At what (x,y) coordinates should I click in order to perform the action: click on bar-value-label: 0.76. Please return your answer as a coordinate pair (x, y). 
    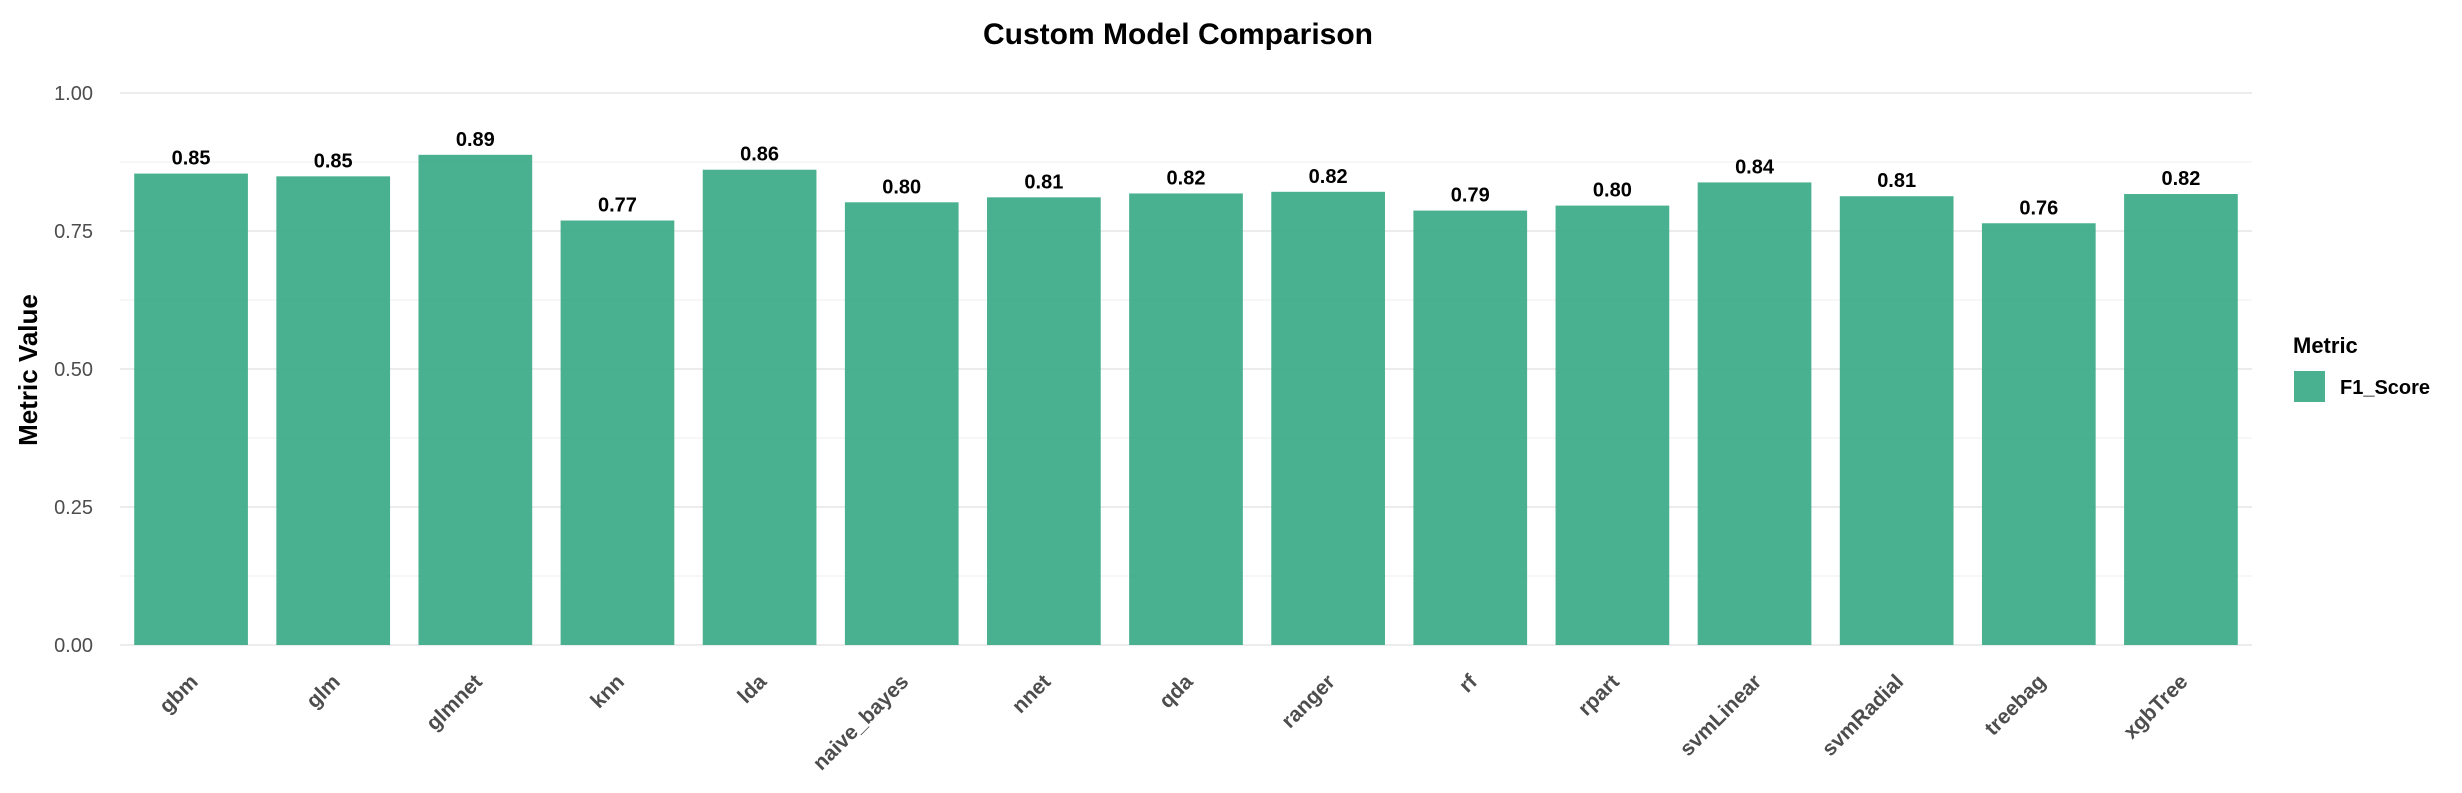
    Looking at the image, I should click on (2038, 208).